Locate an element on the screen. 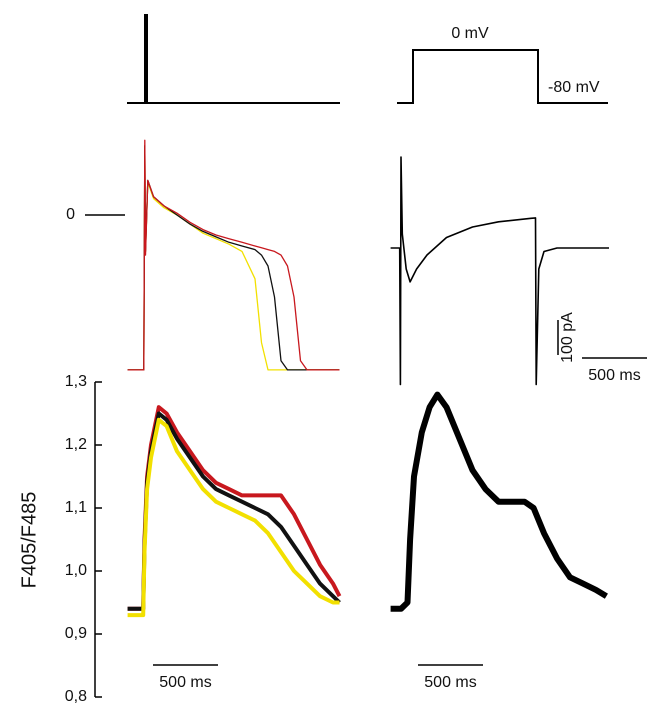 This screenshot has height=706, width=652. y-tick-label: 0,9 is located at coordinates (76, 633).